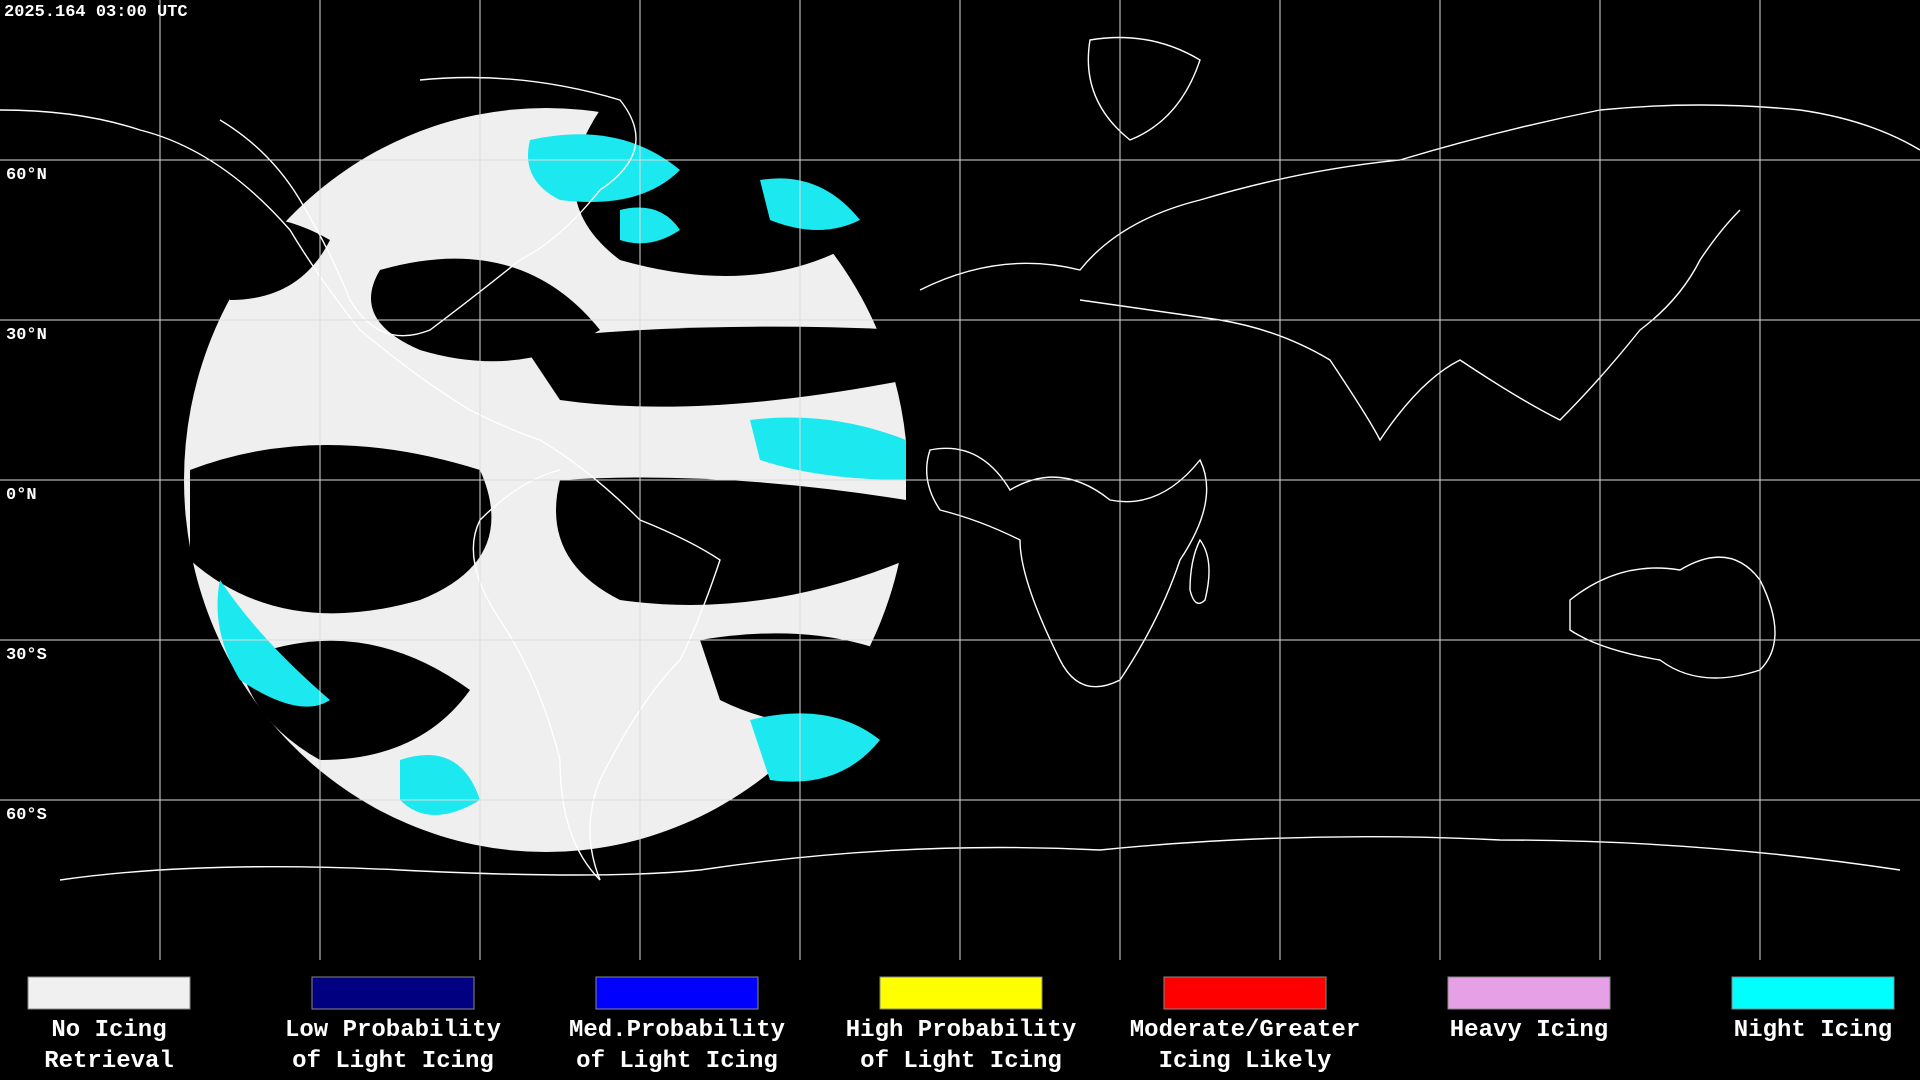  Describe the element at coordinates (1813, 1030) in the screenshot. I see `legend-label: Night Icing` at that location.